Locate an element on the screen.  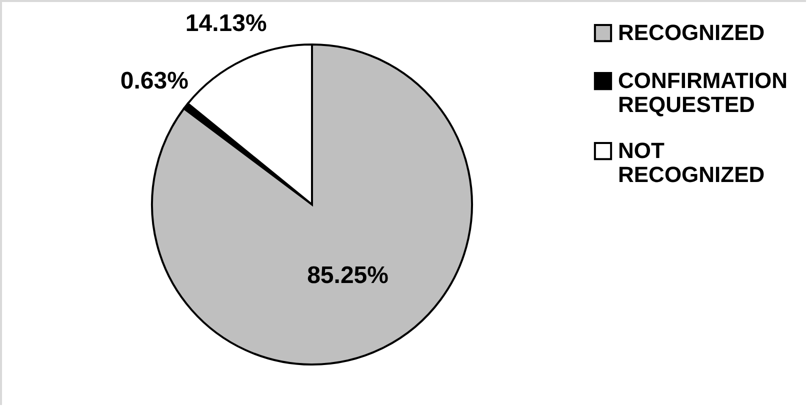
legend-label: CONFIRMATION REQUESTED is located at coordinates (703, 92).